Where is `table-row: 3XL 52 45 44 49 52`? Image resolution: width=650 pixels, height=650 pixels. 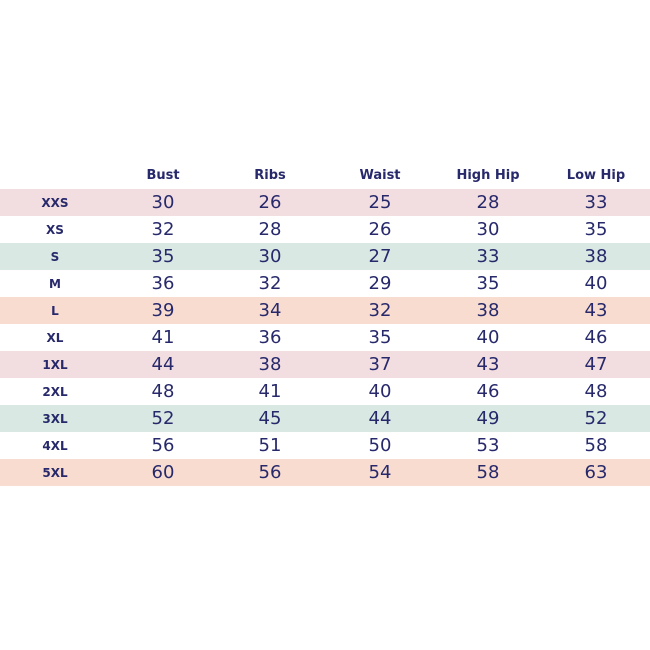
table-row: 3XL 52 45 44 49 52 is located at coordinates (325, 418).